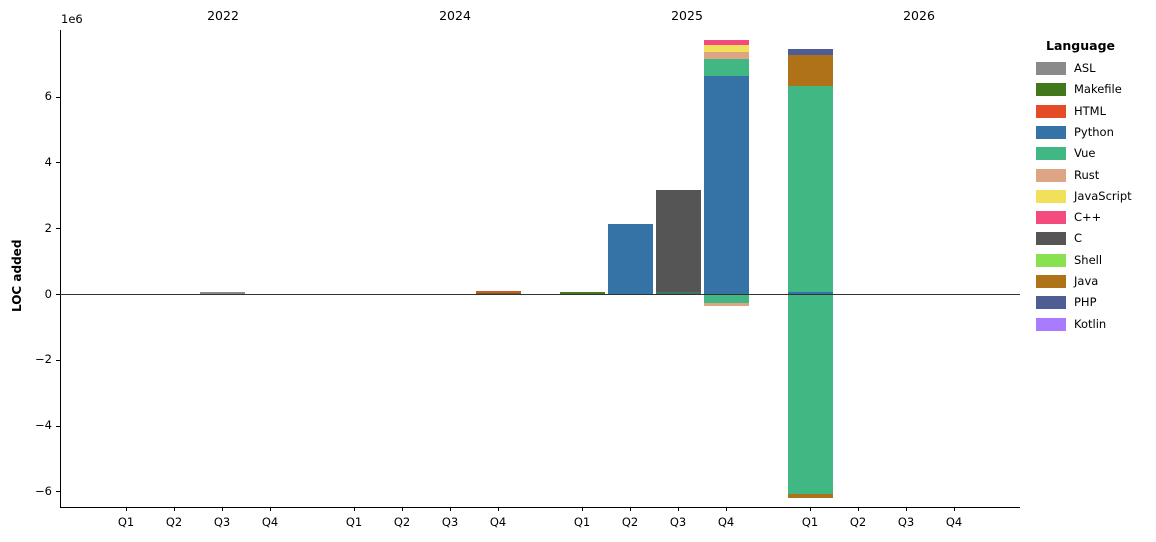 The height and width of the screenshot is (542, 1156). I want to click on bar-segment-c, so click(678, 241).